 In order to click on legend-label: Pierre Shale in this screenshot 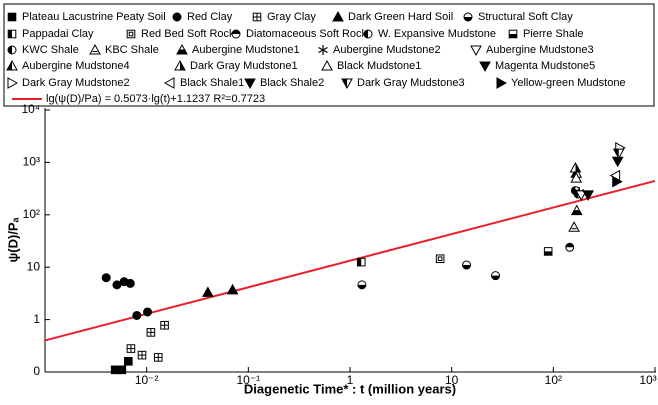, I will do `click(553, 34)`.